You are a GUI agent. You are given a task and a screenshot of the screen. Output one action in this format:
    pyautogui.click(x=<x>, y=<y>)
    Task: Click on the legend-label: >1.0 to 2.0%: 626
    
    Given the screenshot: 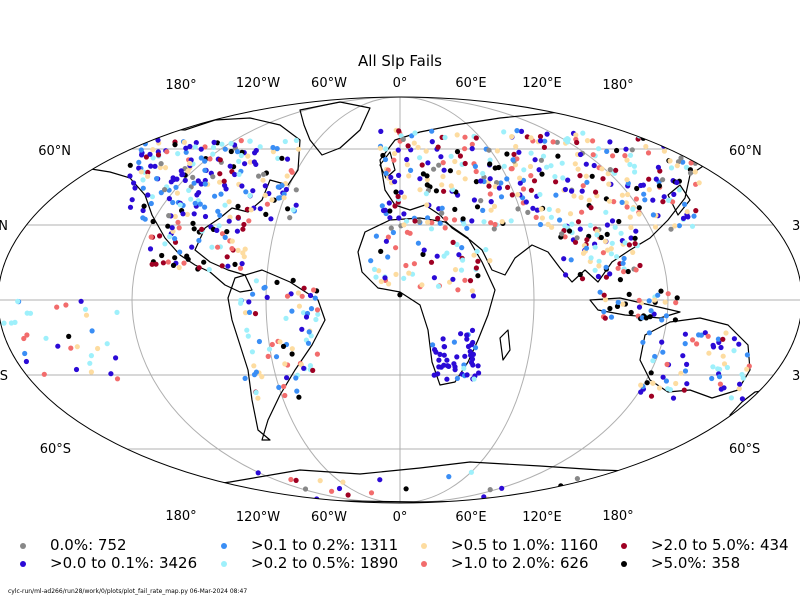 What is the action you would take?
    pyautogui.click(x=520, y=563)
    